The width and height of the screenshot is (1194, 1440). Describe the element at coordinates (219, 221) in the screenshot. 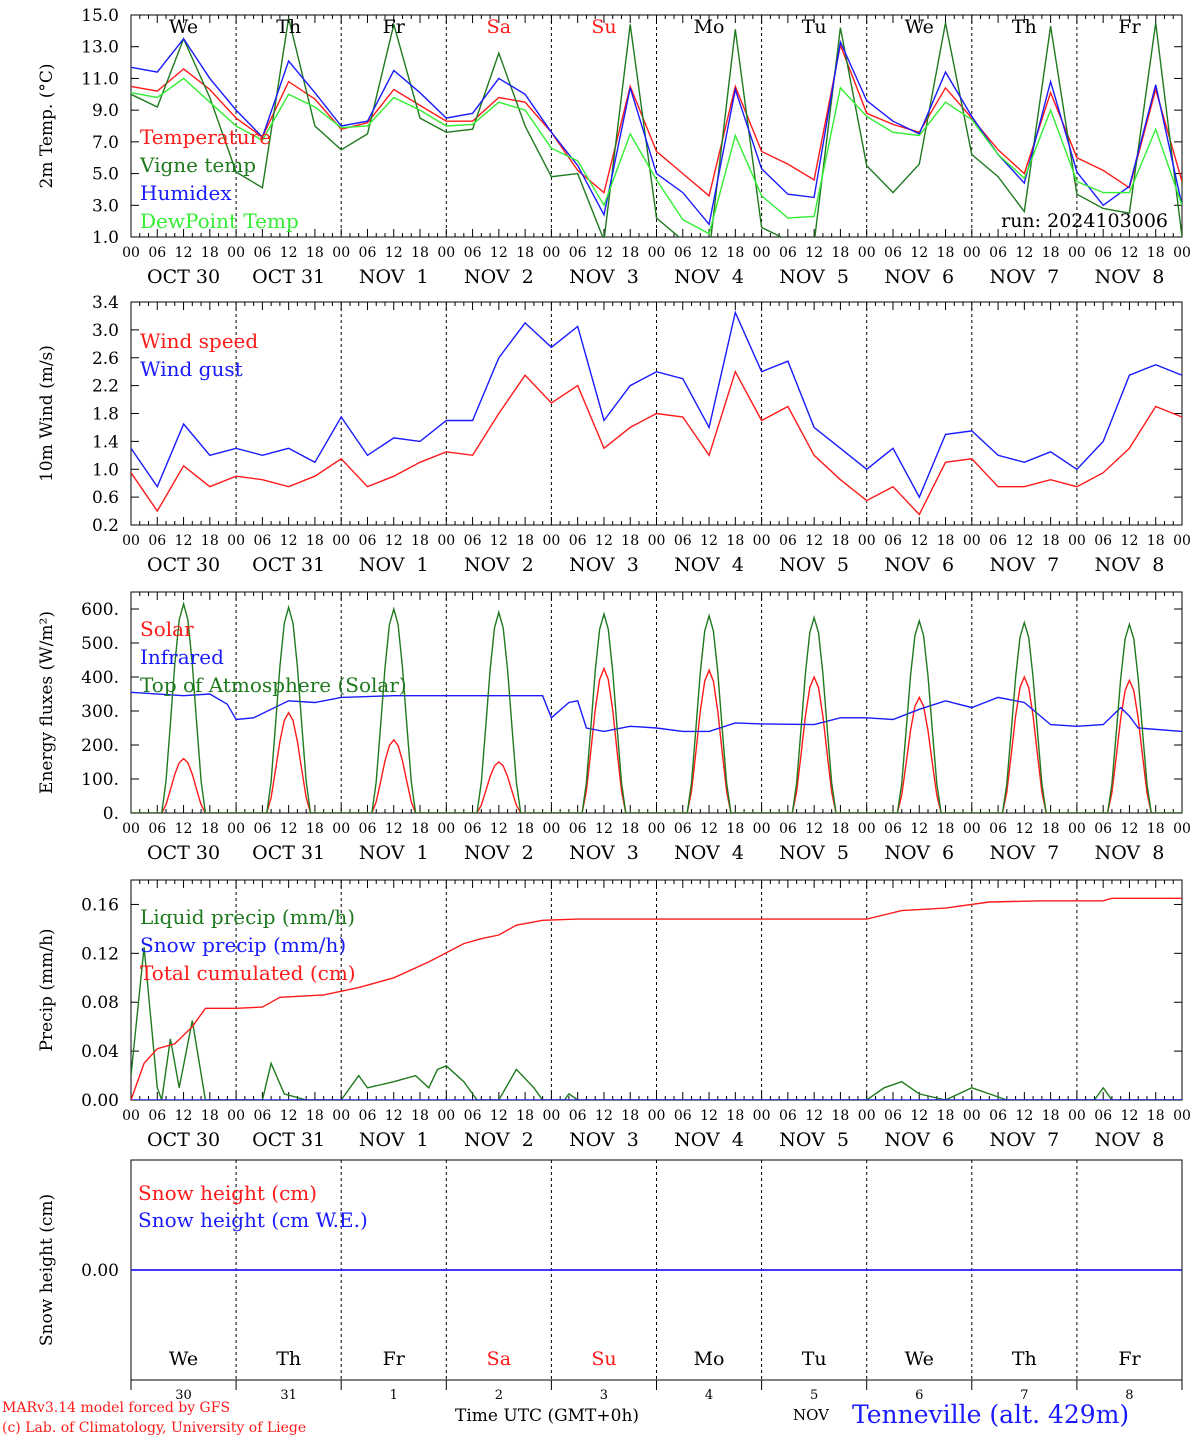

I see `legend-entry: DewPoint Temp` at that location.